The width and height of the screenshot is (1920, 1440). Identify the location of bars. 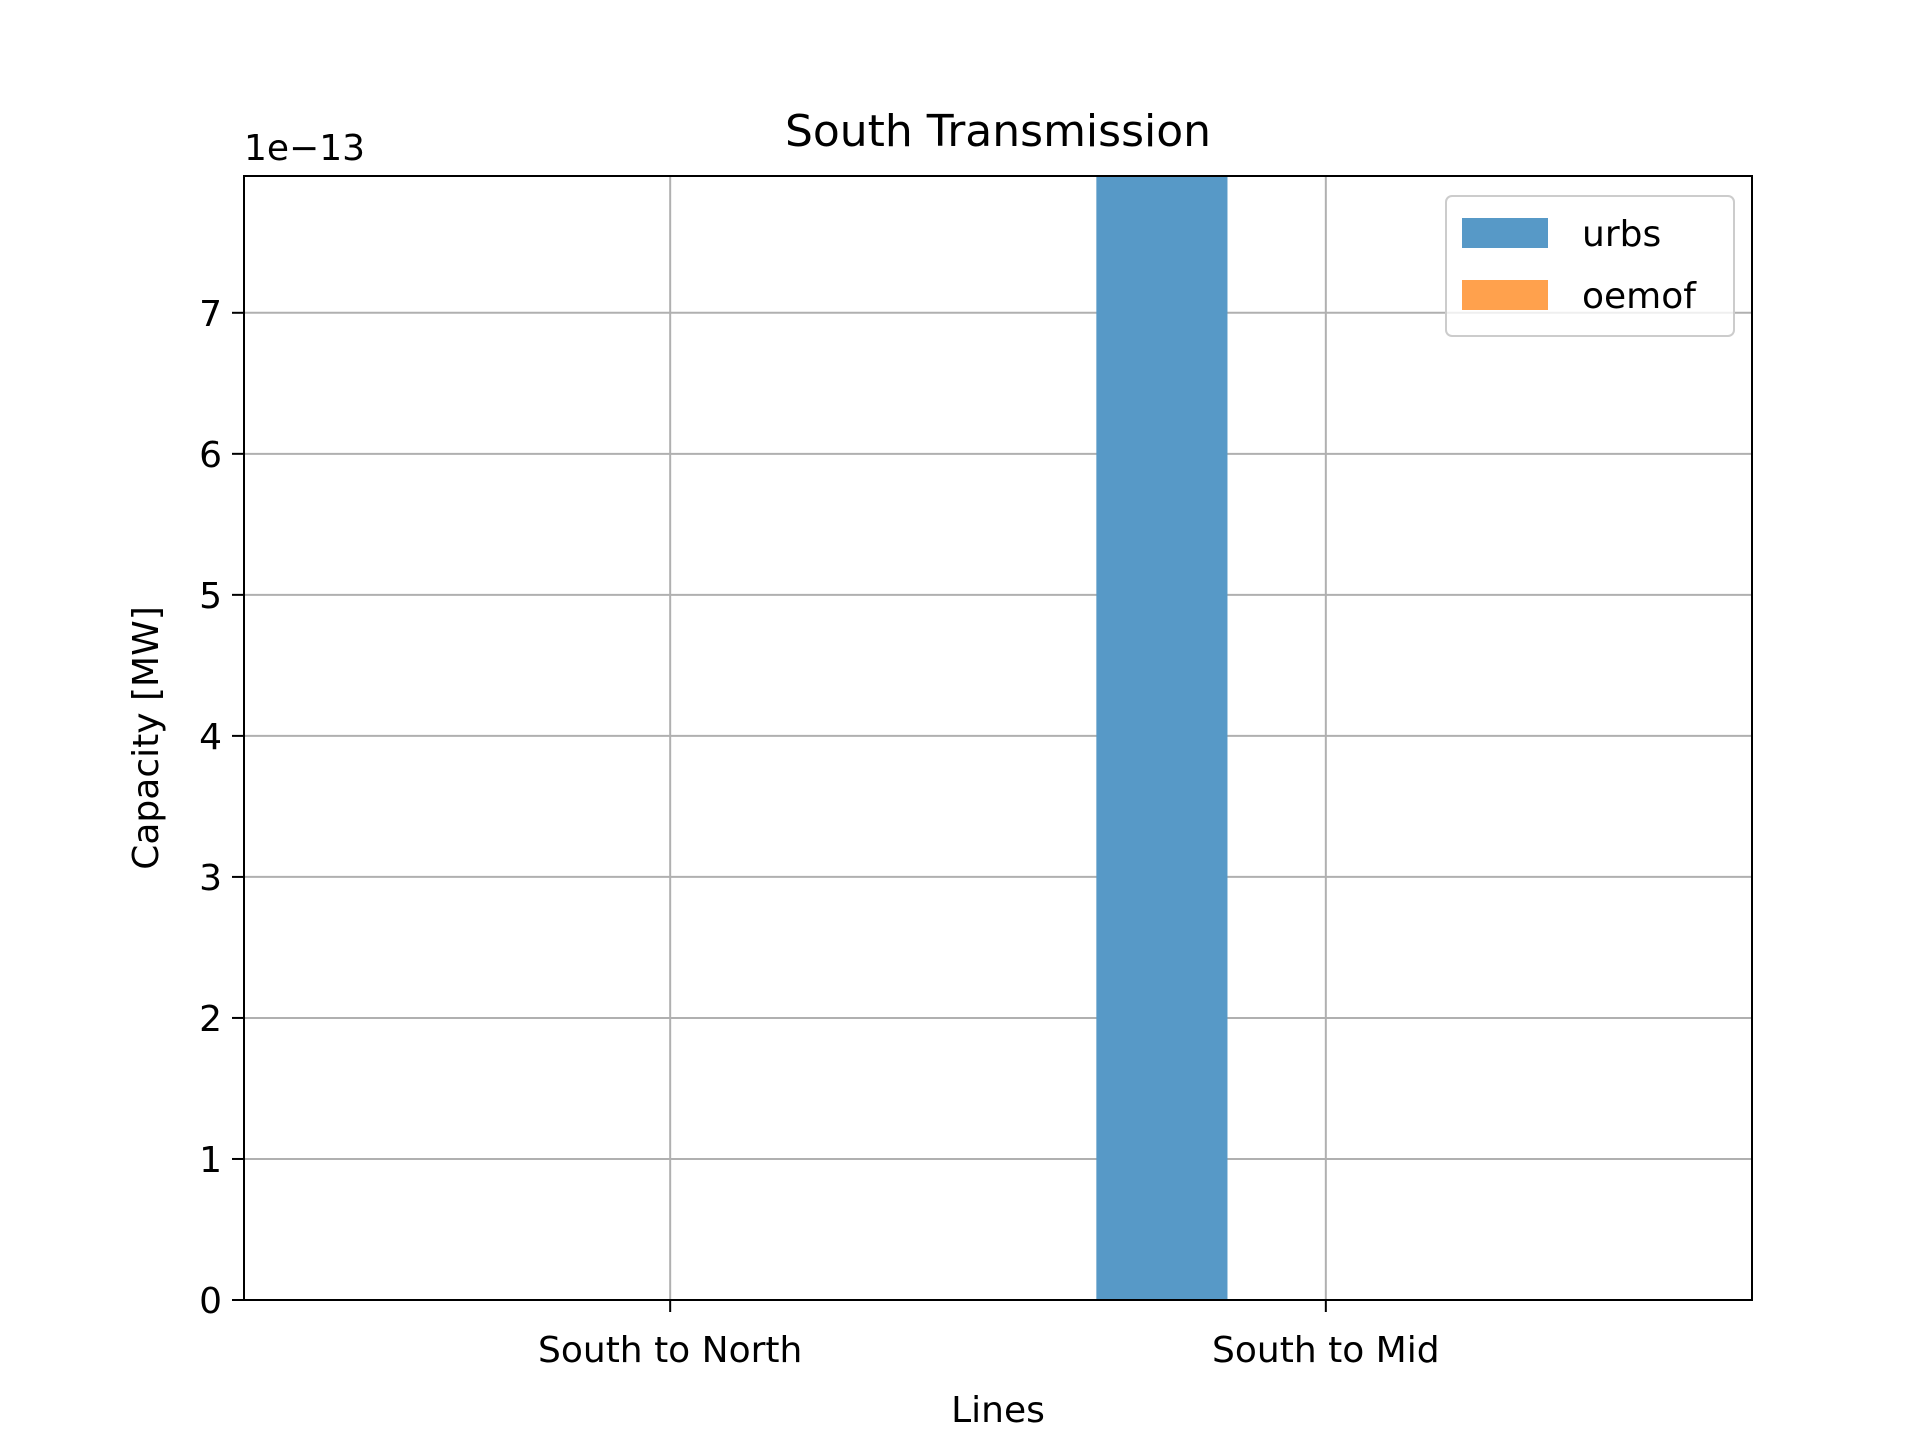
(1162, 738).